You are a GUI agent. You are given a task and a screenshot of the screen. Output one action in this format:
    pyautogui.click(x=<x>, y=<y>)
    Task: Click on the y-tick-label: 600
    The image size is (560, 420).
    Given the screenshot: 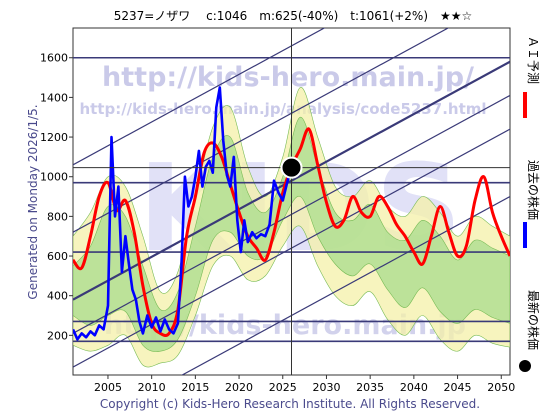 What is the action you would take?
    pyautogui.click(x=57, y=256)
    